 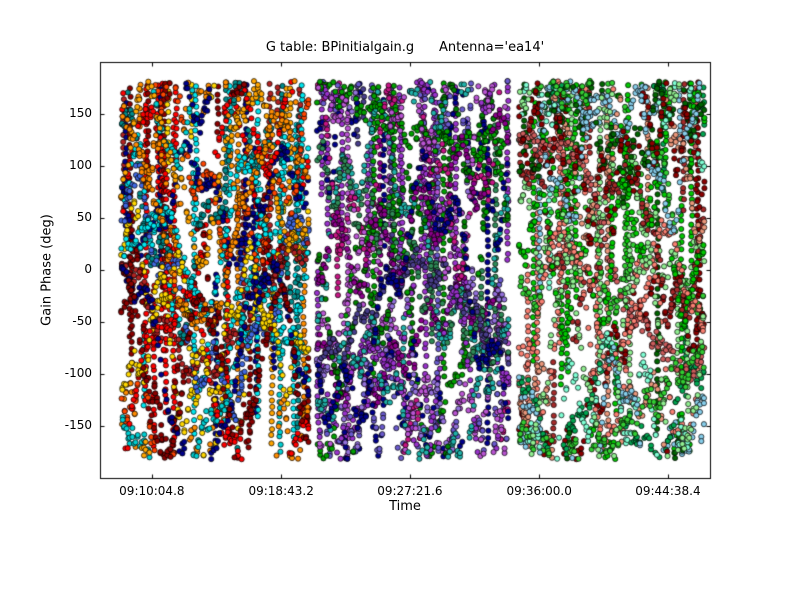 What do you see at coordinates (405, 47) in the screenshot?
I see `plot-title: G table: BPinitialgain.g Antenna='ea14'` at bounding box center [405, 47].